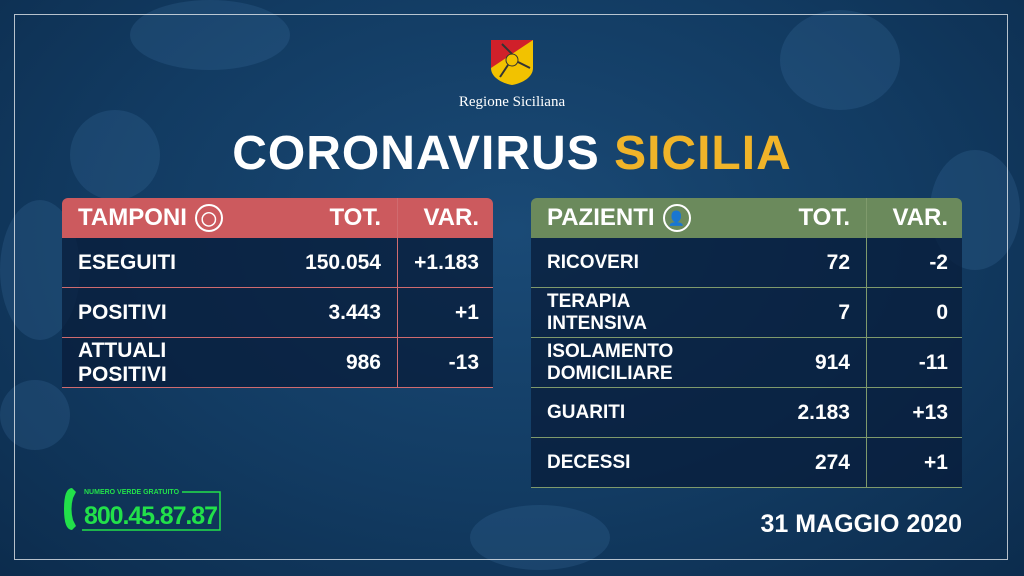  Describe the element at coordinates (277, 363) in the screenshot. I see `table-row: ATTUALI POSITIVI 986 -13` at that location.